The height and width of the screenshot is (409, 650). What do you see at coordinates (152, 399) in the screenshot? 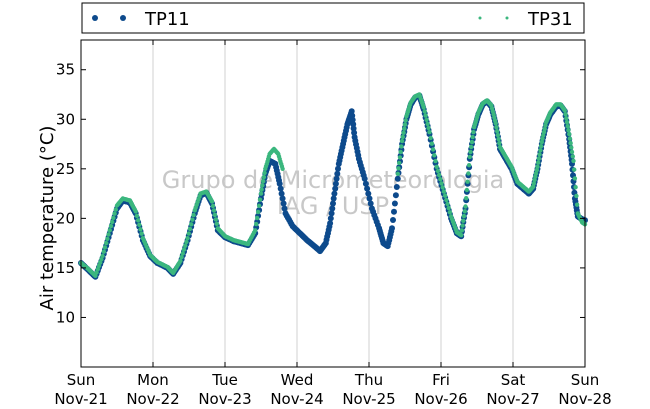
I see `x-tick-label-date: Nov-22` at bounding box center [152, 399].